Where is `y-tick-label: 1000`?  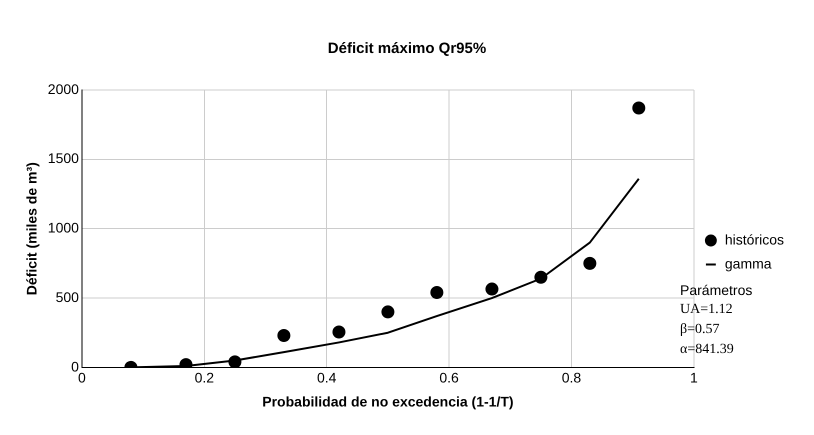
y-tick-label: 1000 is located at coordinates (64, 228).